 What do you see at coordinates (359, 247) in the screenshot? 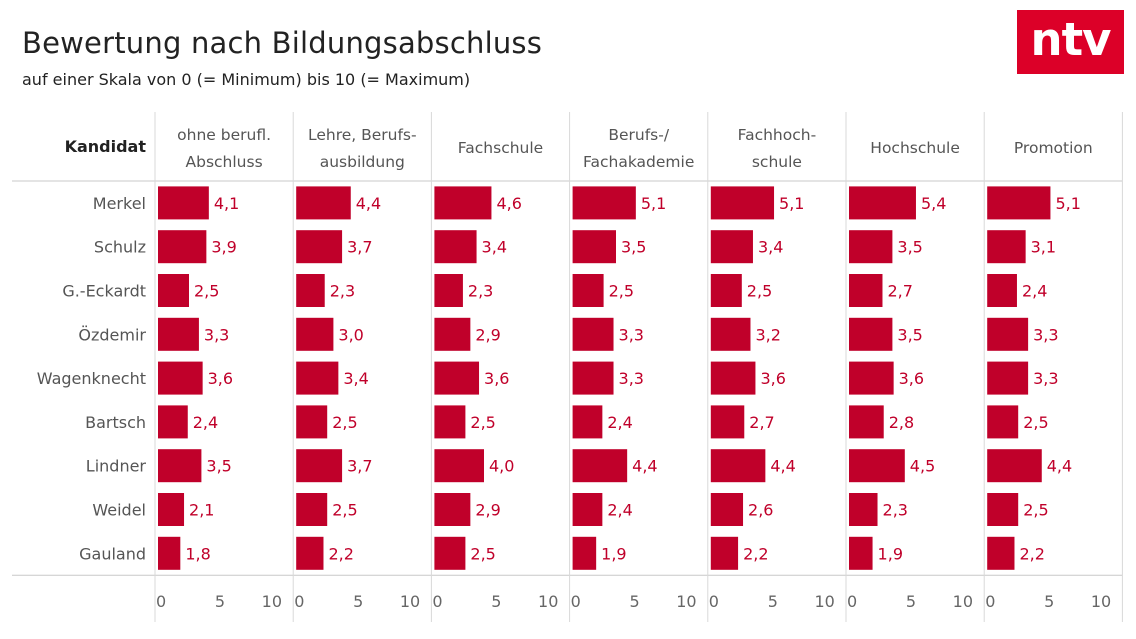
I see `bar-value-label: 3,7` at bounding box center [359, 247].